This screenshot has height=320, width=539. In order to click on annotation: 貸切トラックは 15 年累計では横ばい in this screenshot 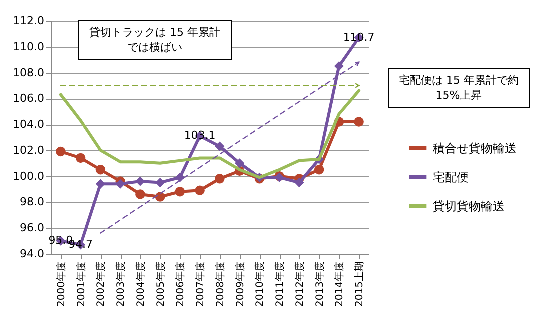, I will do `click(155, 40)`.